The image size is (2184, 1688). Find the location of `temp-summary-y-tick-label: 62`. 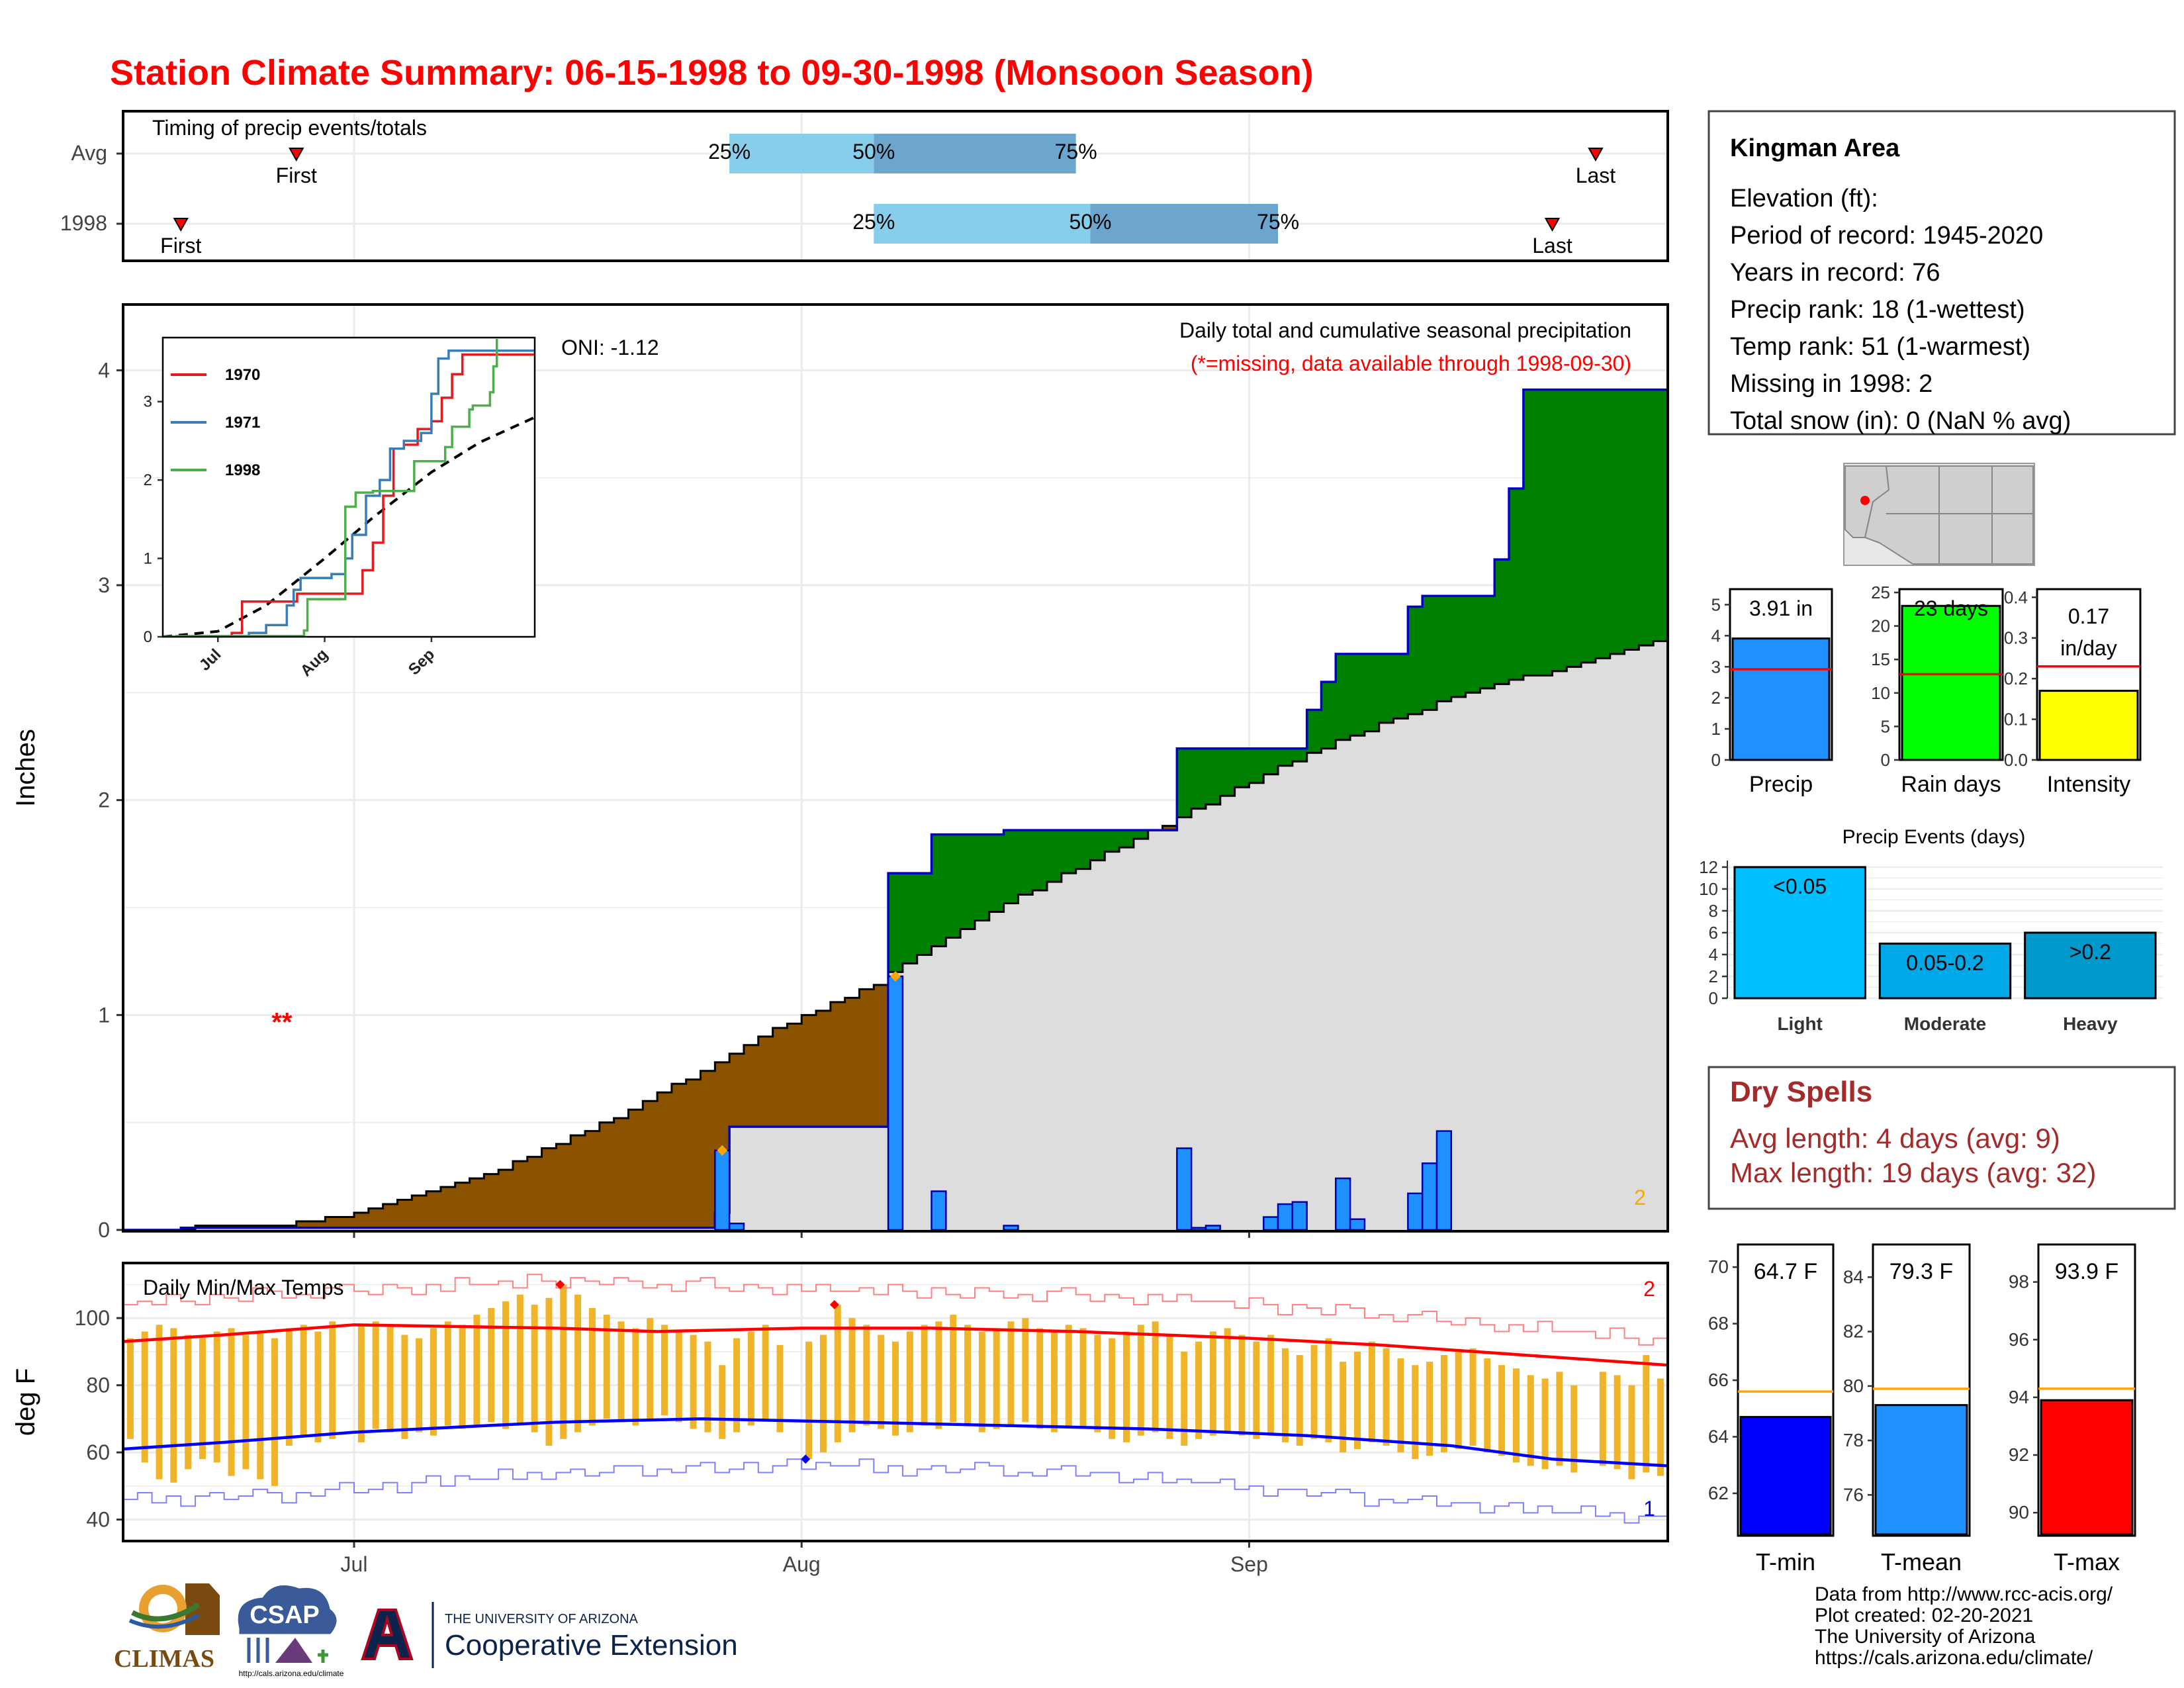

temp-summary-y-tick-label: 62 is located at coordinates (1718, 1493).